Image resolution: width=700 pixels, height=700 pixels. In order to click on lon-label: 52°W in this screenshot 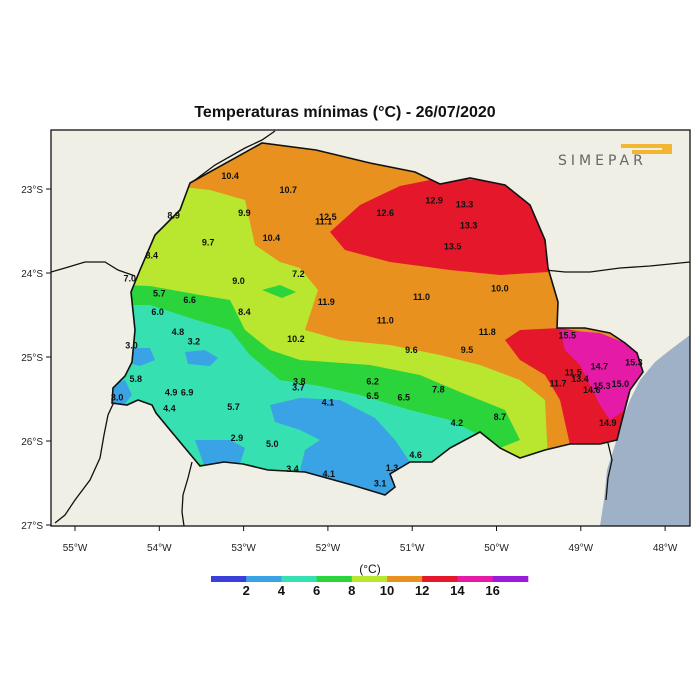, I will do `click(328, 548)`.